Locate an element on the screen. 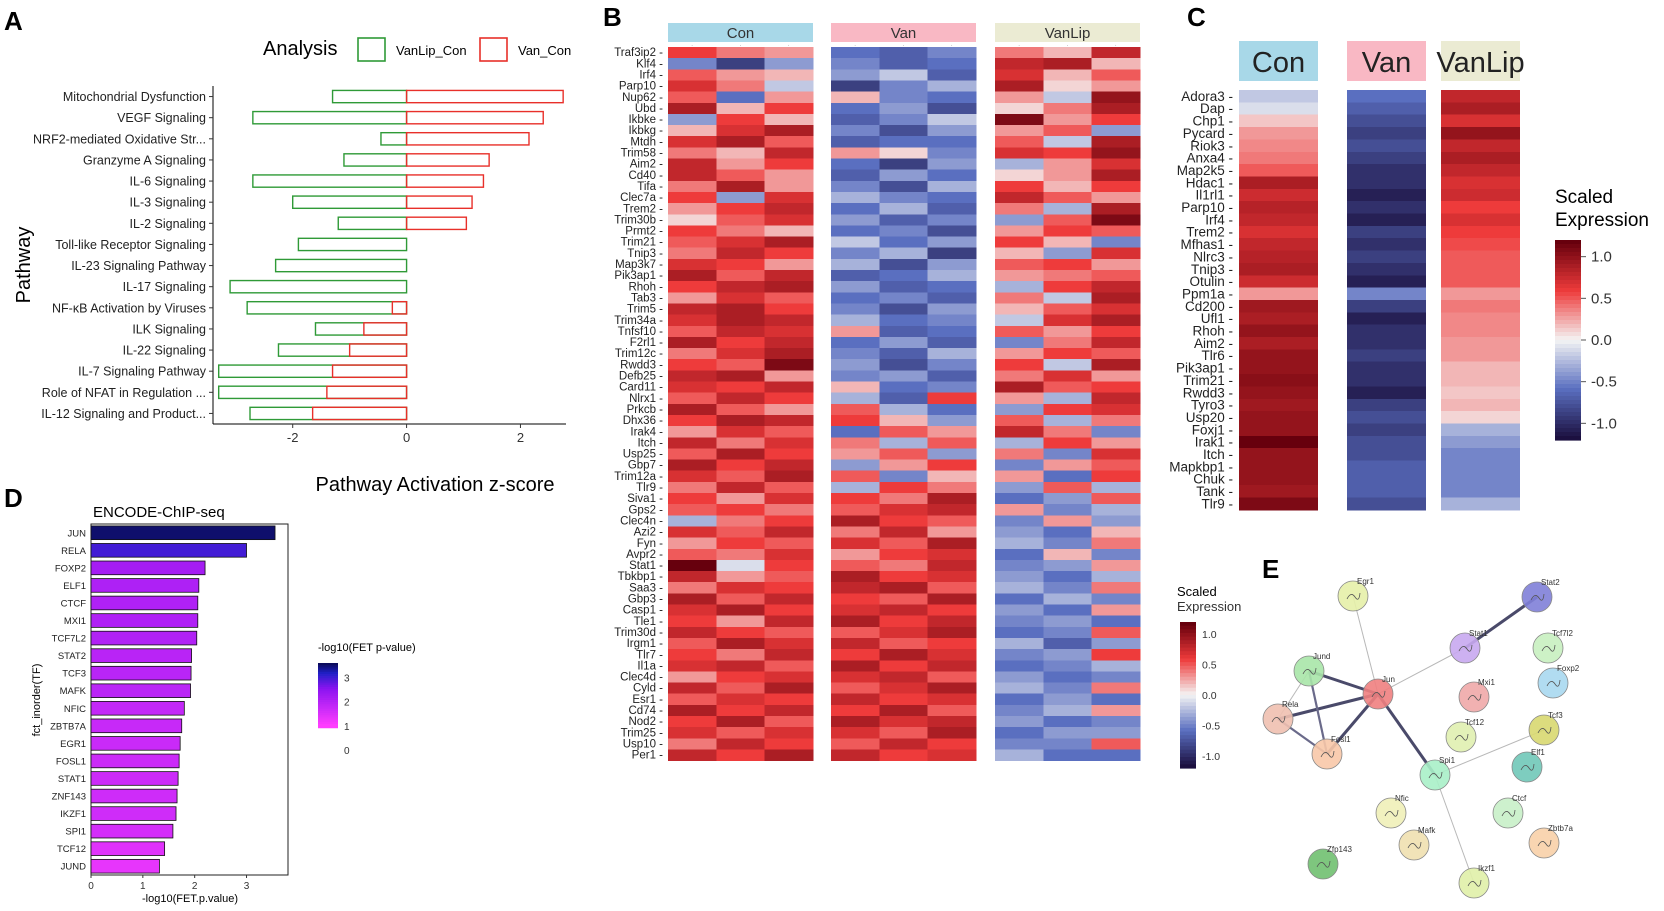 This screenshot has width=1664, height=911. row-label-card11: Card11 - is located at coordinates (641, 388).